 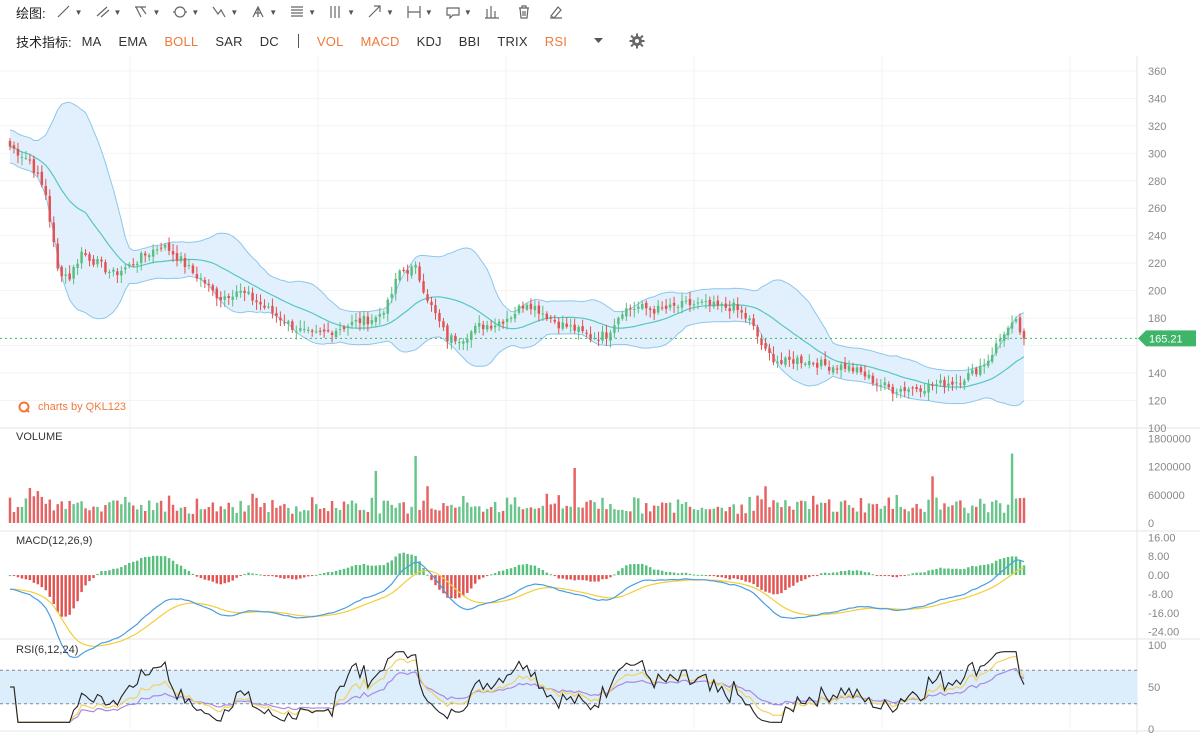 What do you see at coordinates (380, 41) in the screenshot?
I see `indicator-macd: MACD` at bounding box center [380, 41].